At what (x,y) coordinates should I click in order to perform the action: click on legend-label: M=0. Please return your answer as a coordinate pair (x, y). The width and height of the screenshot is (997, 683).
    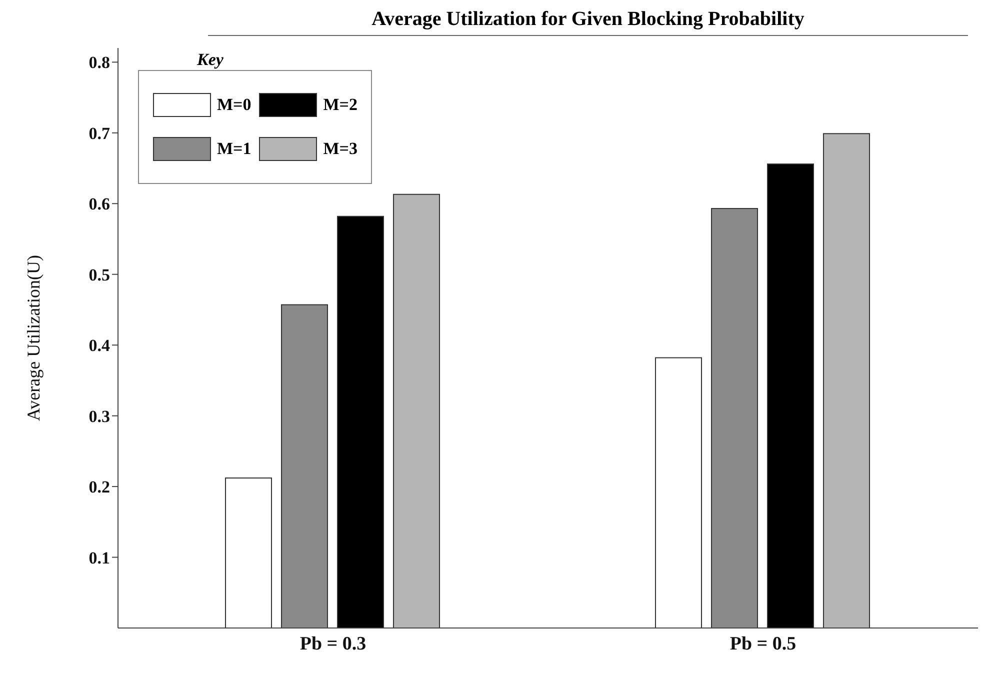
    Looking at the image, I should click on (234, 105).